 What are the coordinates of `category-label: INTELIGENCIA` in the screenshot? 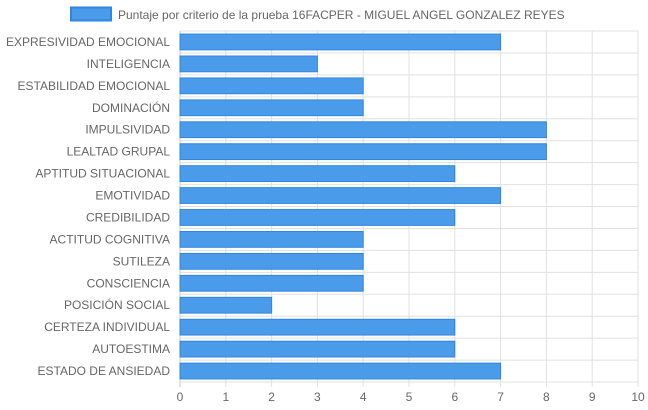 It's located at (128, 64).